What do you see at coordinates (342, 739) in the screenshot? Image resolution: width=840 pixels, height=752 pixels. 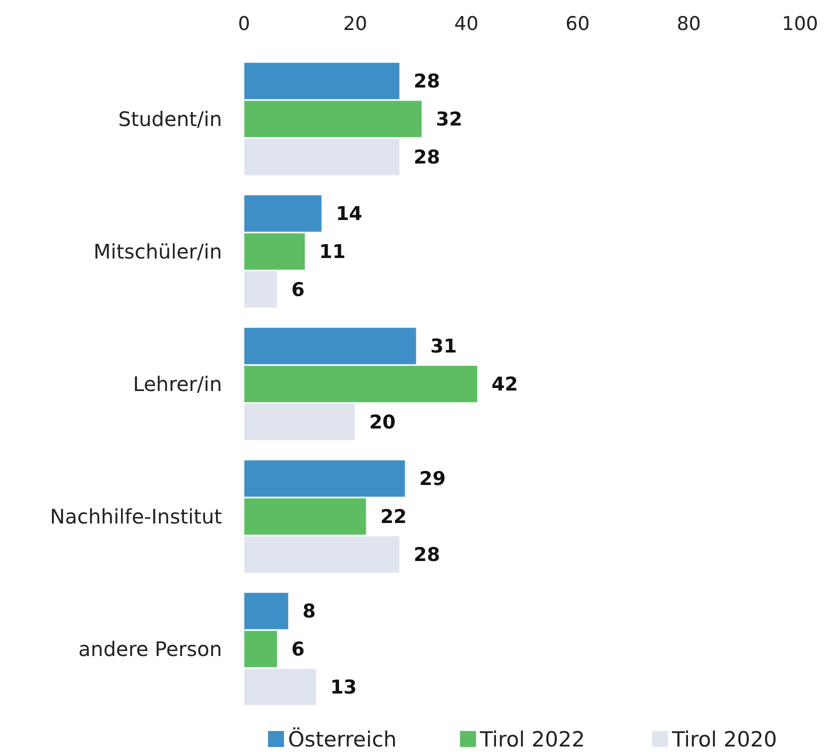 I see `legend-label: Österreich` at bounding box center [342, 739].